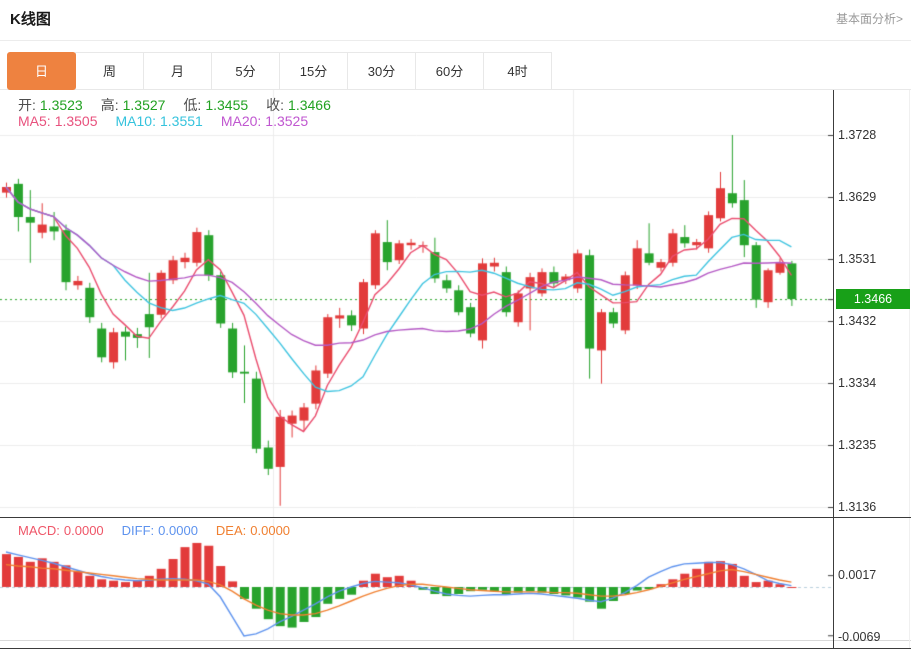 The width and height of the screenshot is (911, 652). I want to click on ohlc-close-label: 收:, so click(275, 105).